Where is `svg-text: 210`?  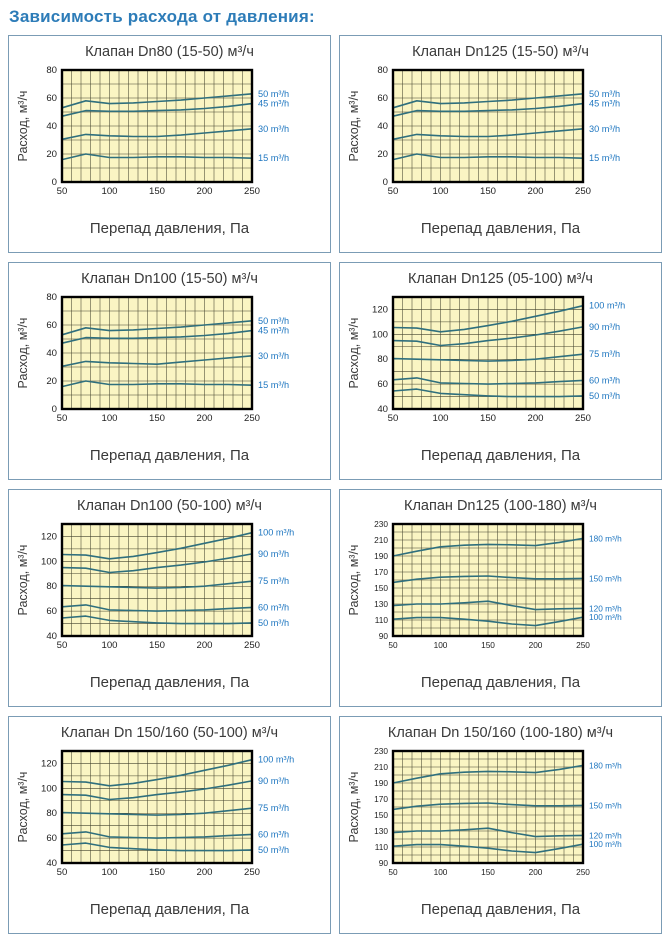
svg-text: 210 is located at coordinates (381, 767).